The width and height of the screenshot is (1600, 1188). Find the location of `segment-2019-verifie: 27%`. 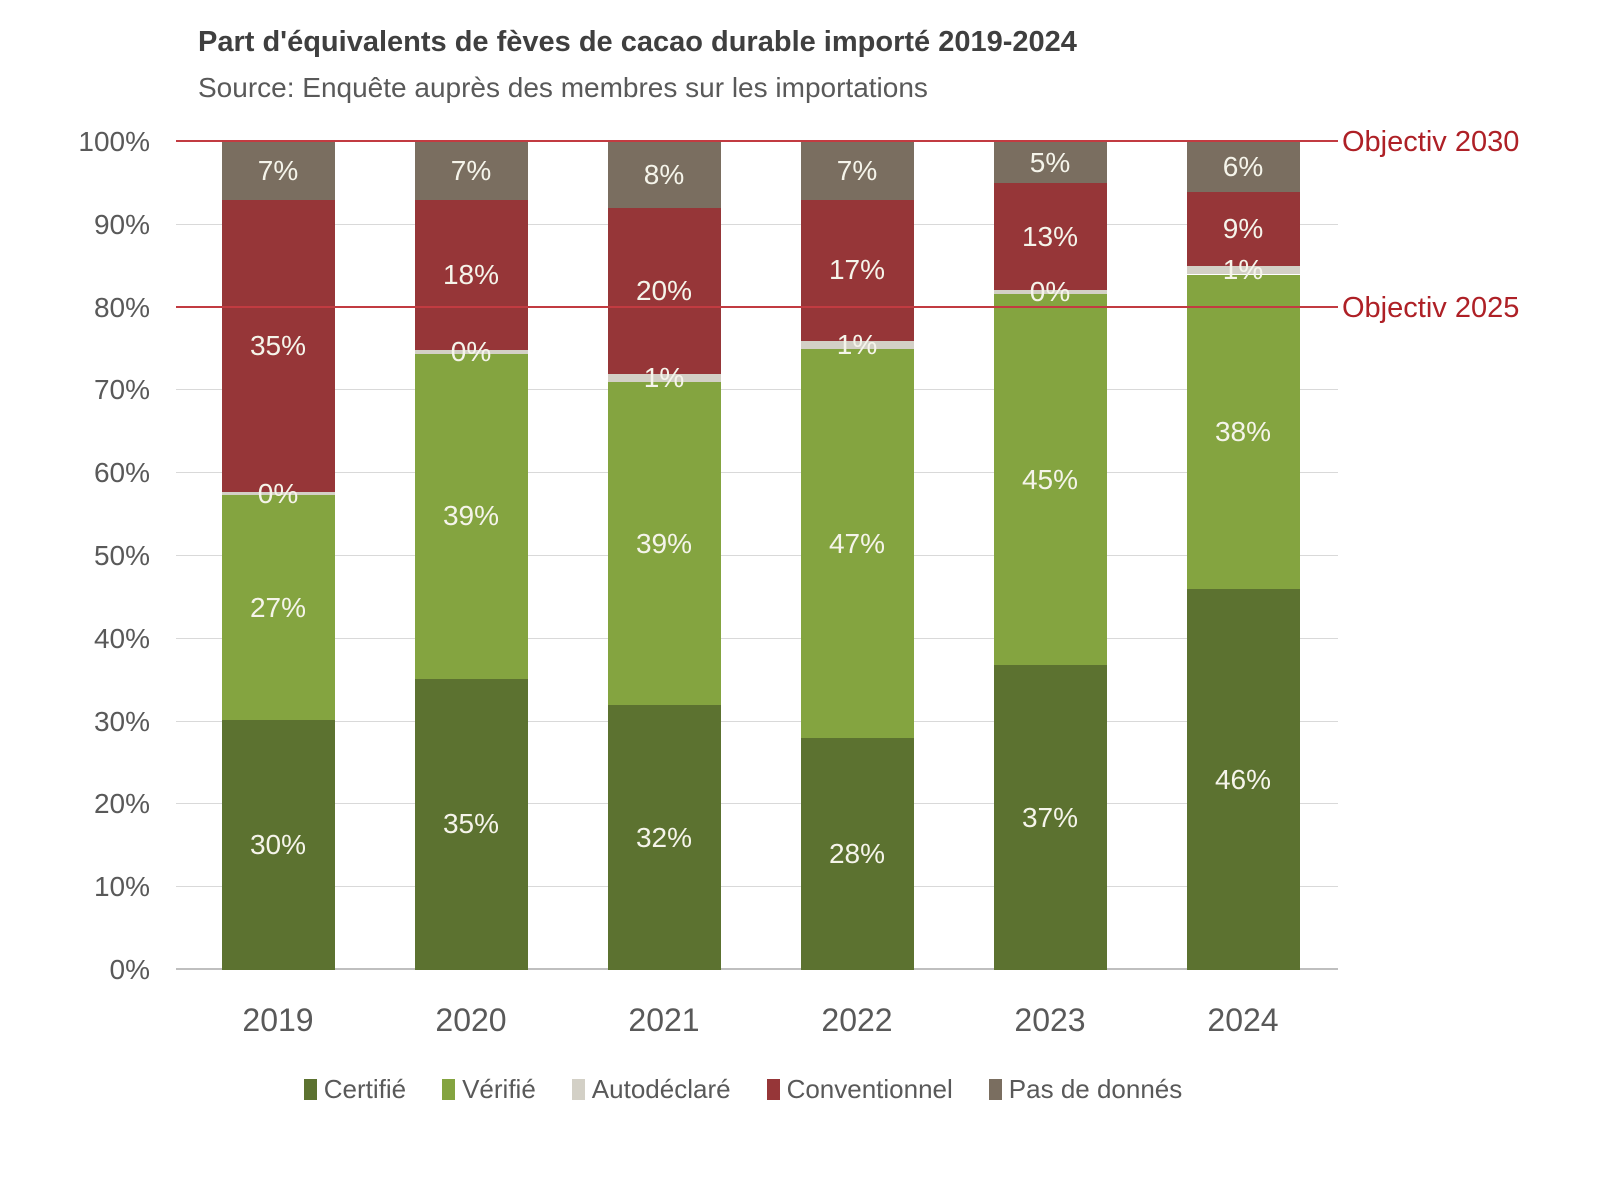

segment-2019-verifie: 27% is located at coordinates (278, 608).